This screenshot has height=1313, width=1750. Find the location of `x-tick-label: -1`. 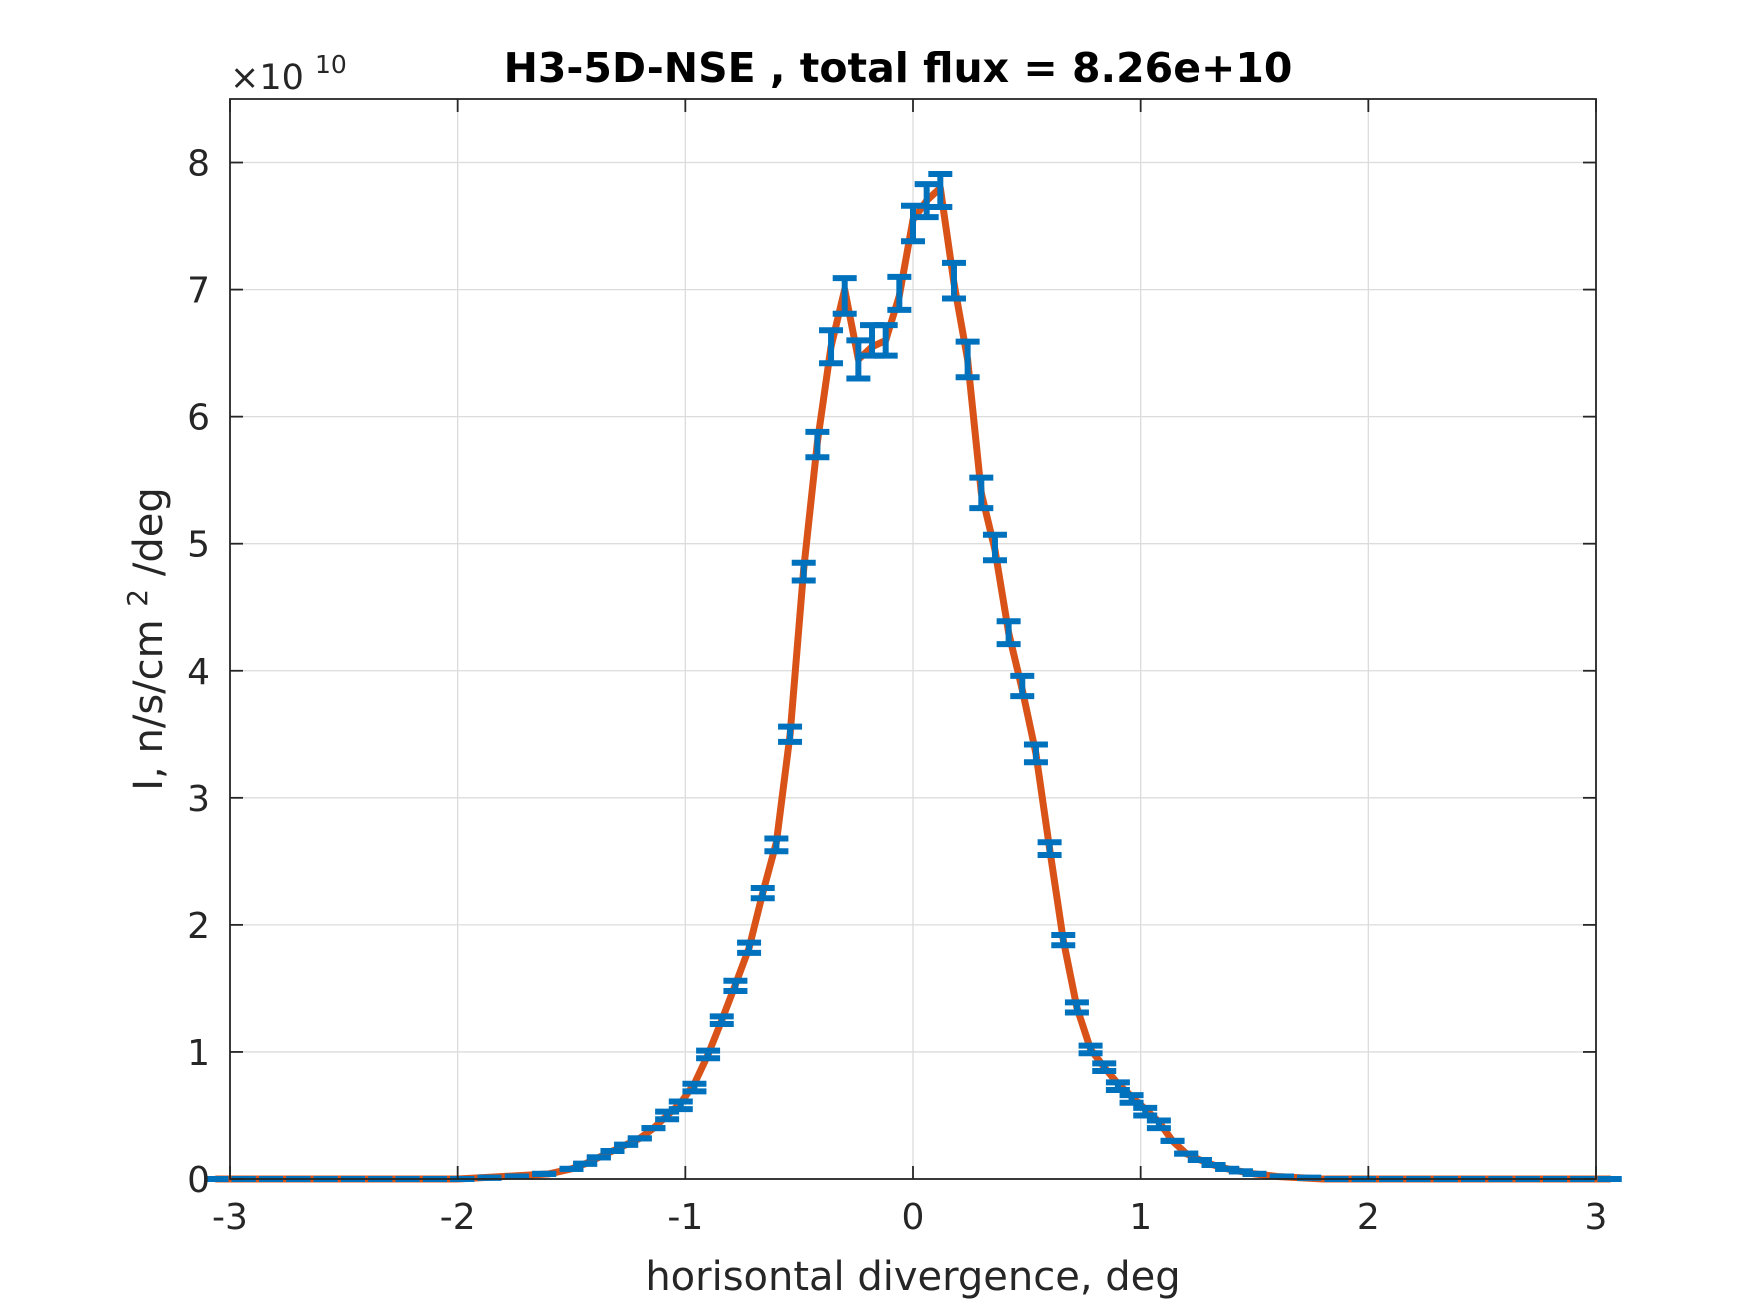

x-tick-label: -1 is located at coordinates (685, 1217).